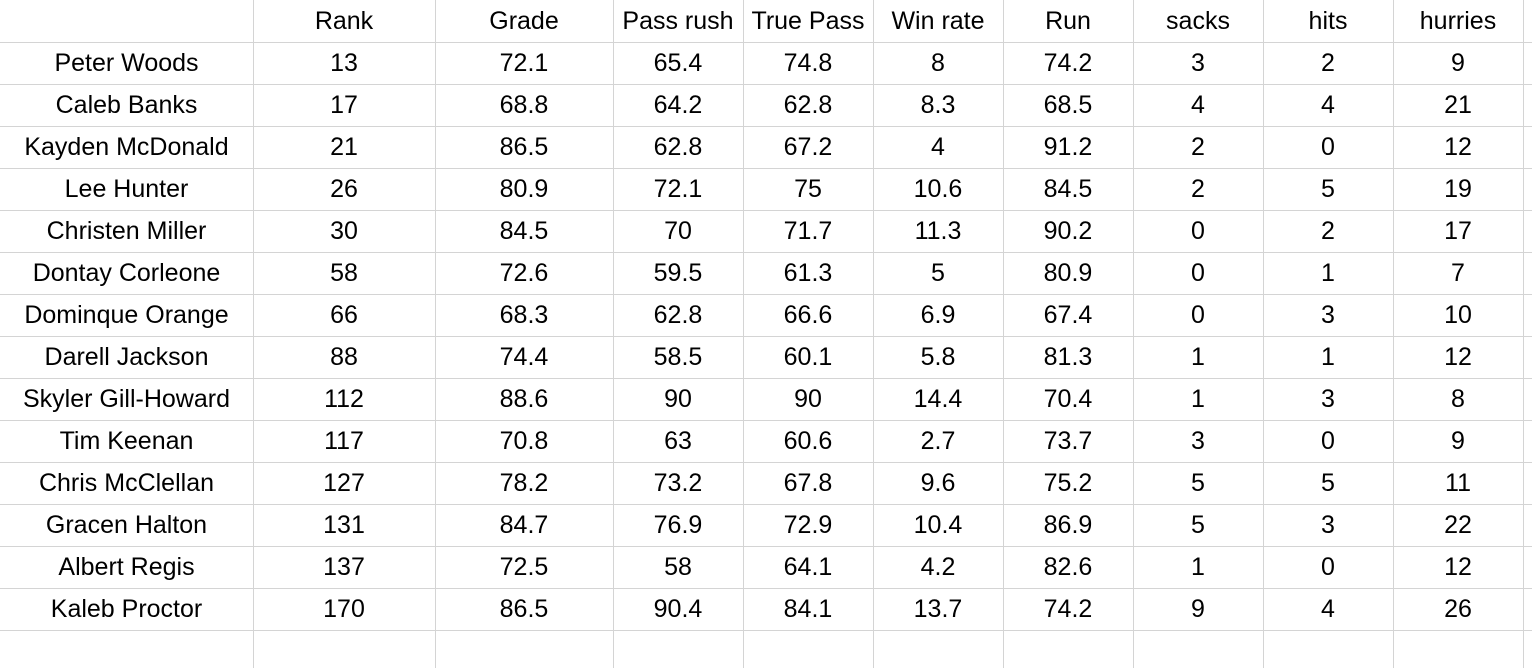 This screenshot has width=1532, height=668. I want to click on stat-cell: 88.6, so click(524, 398).